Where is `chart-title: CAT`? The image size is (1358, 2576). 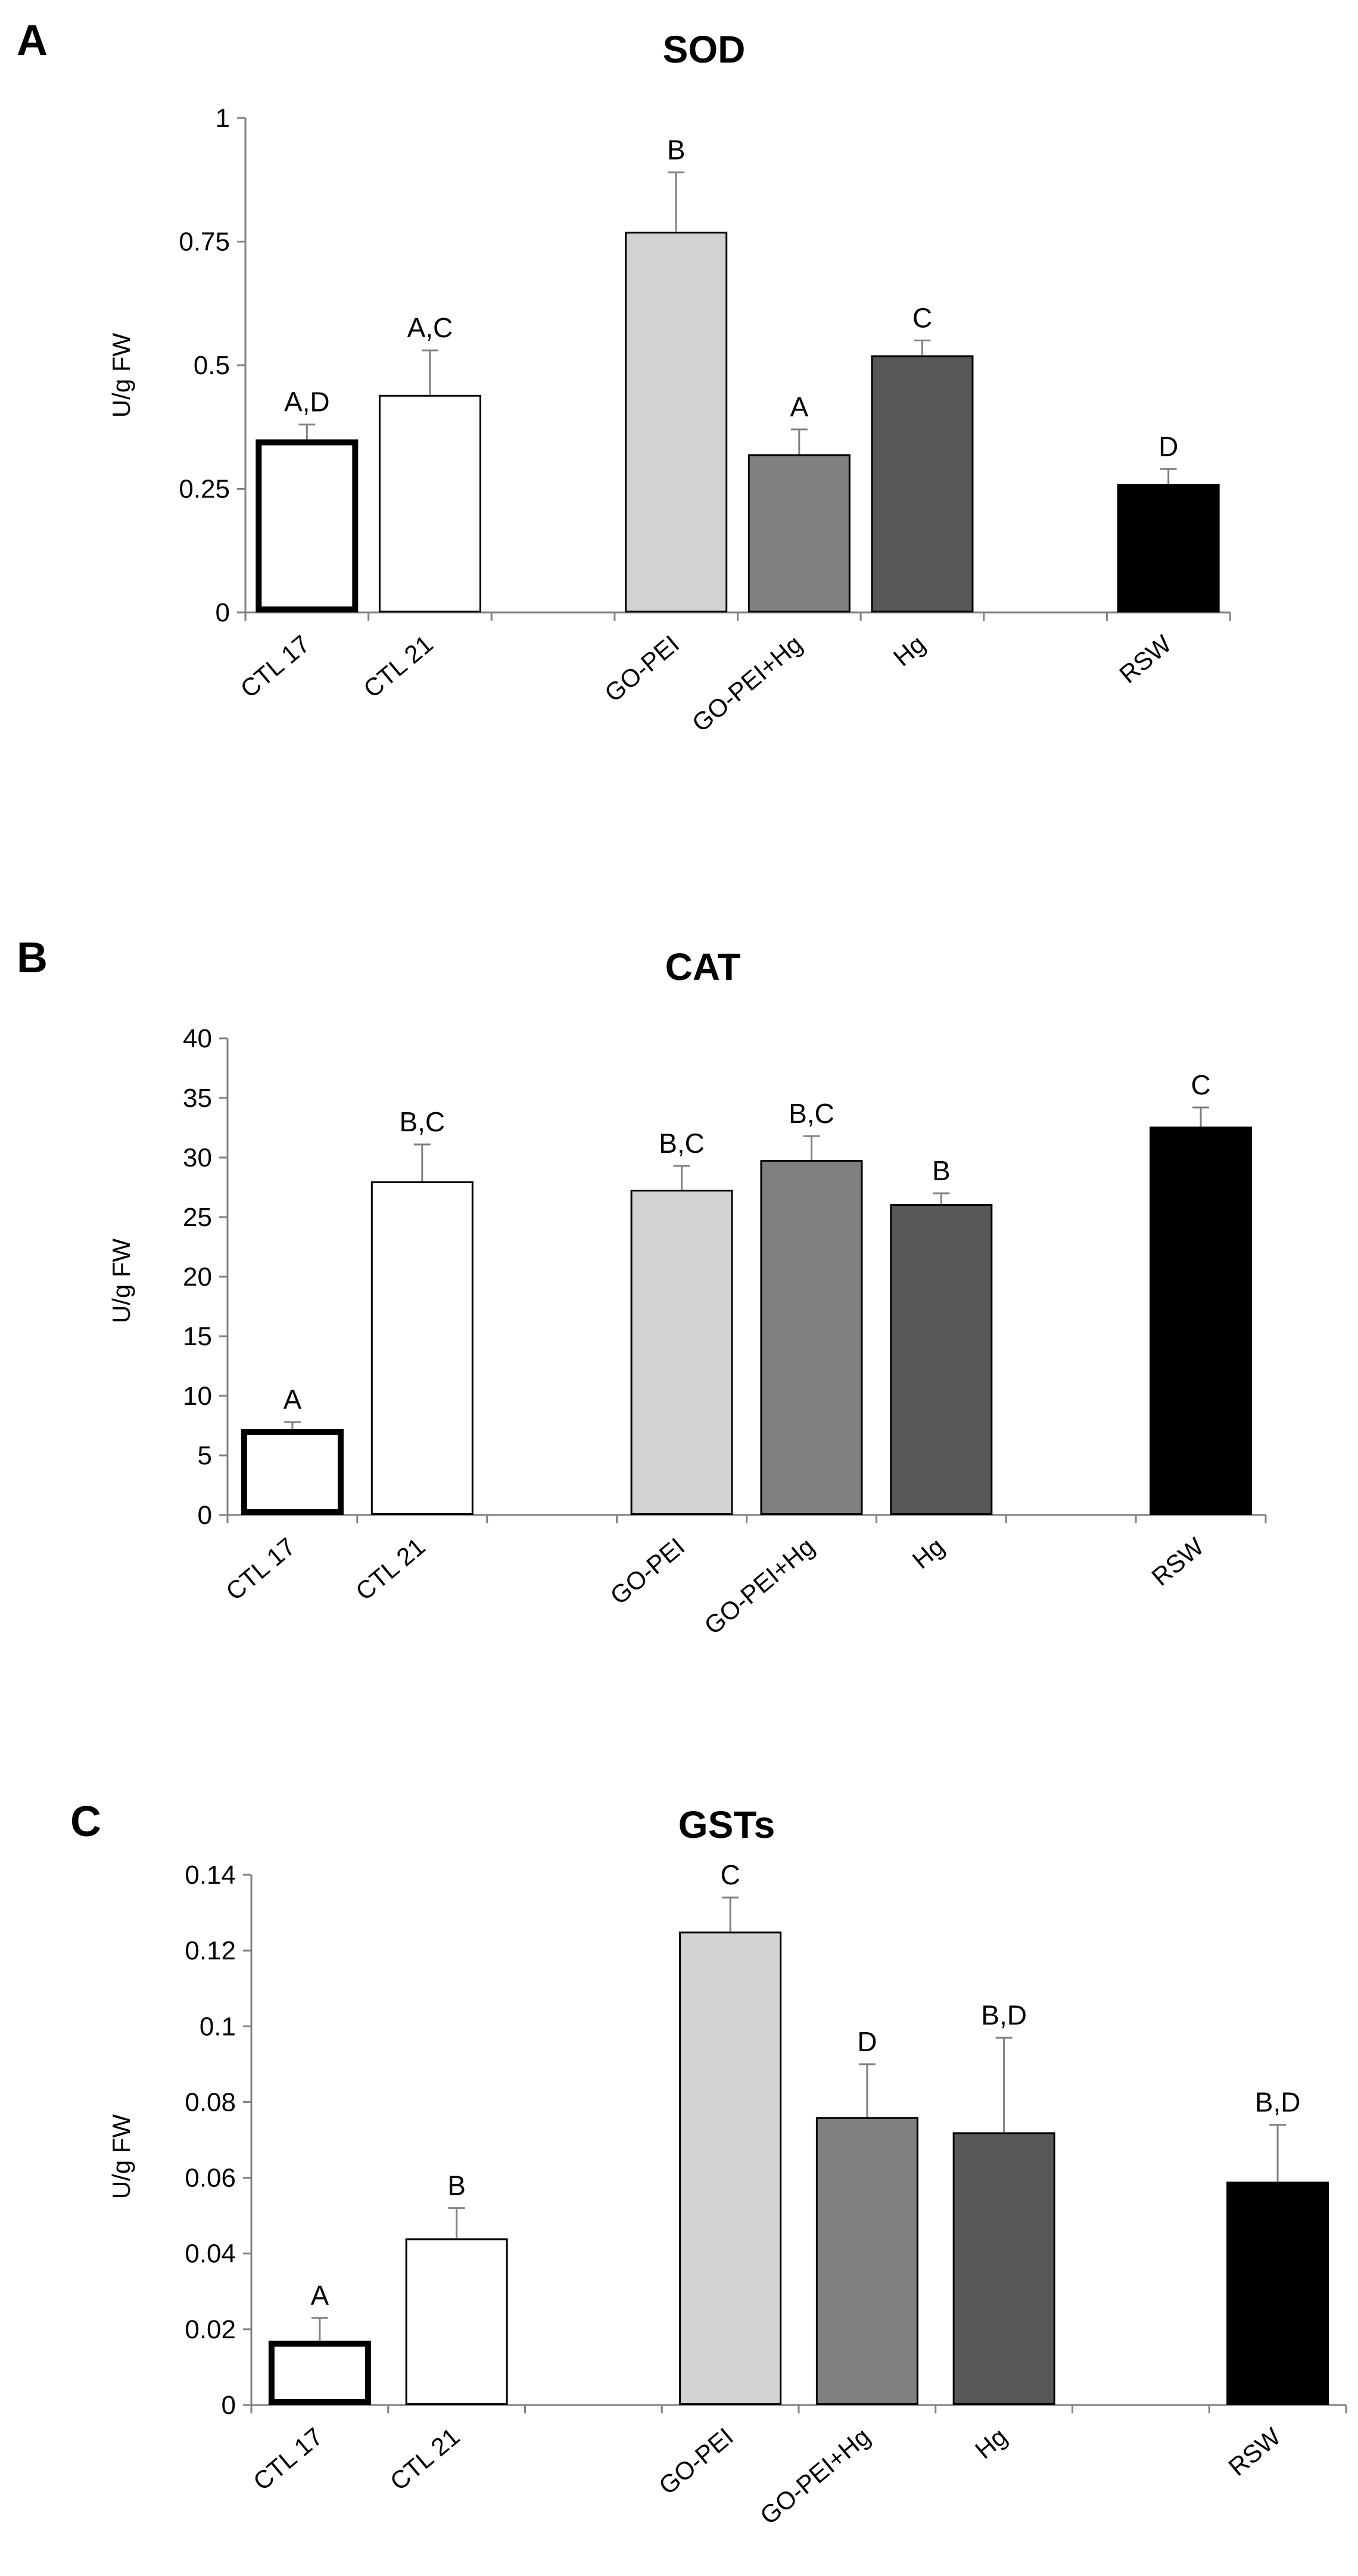
chart-title: CAT is located at coordinates (703, 966).